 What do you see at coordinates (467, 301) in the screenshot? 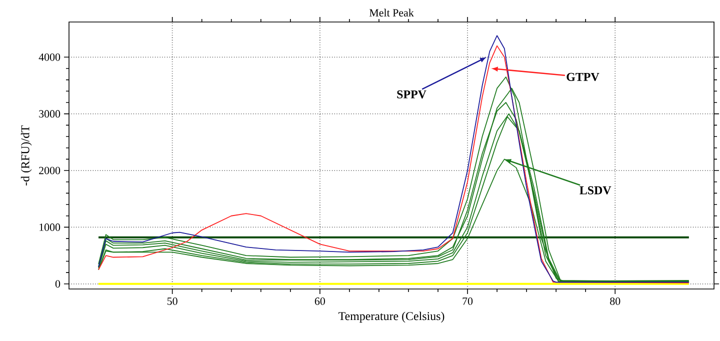
I see `x-tick-label: 70` at bounding box center [467, 301].